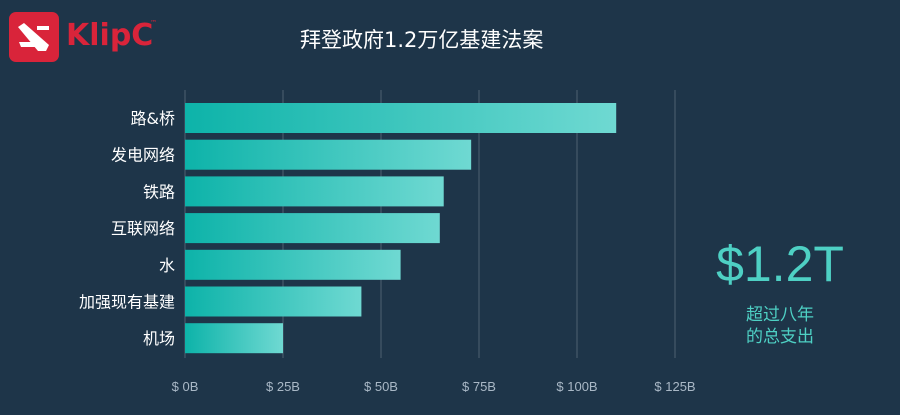  I want to click on logo-badge-icon, so click(34, 37).